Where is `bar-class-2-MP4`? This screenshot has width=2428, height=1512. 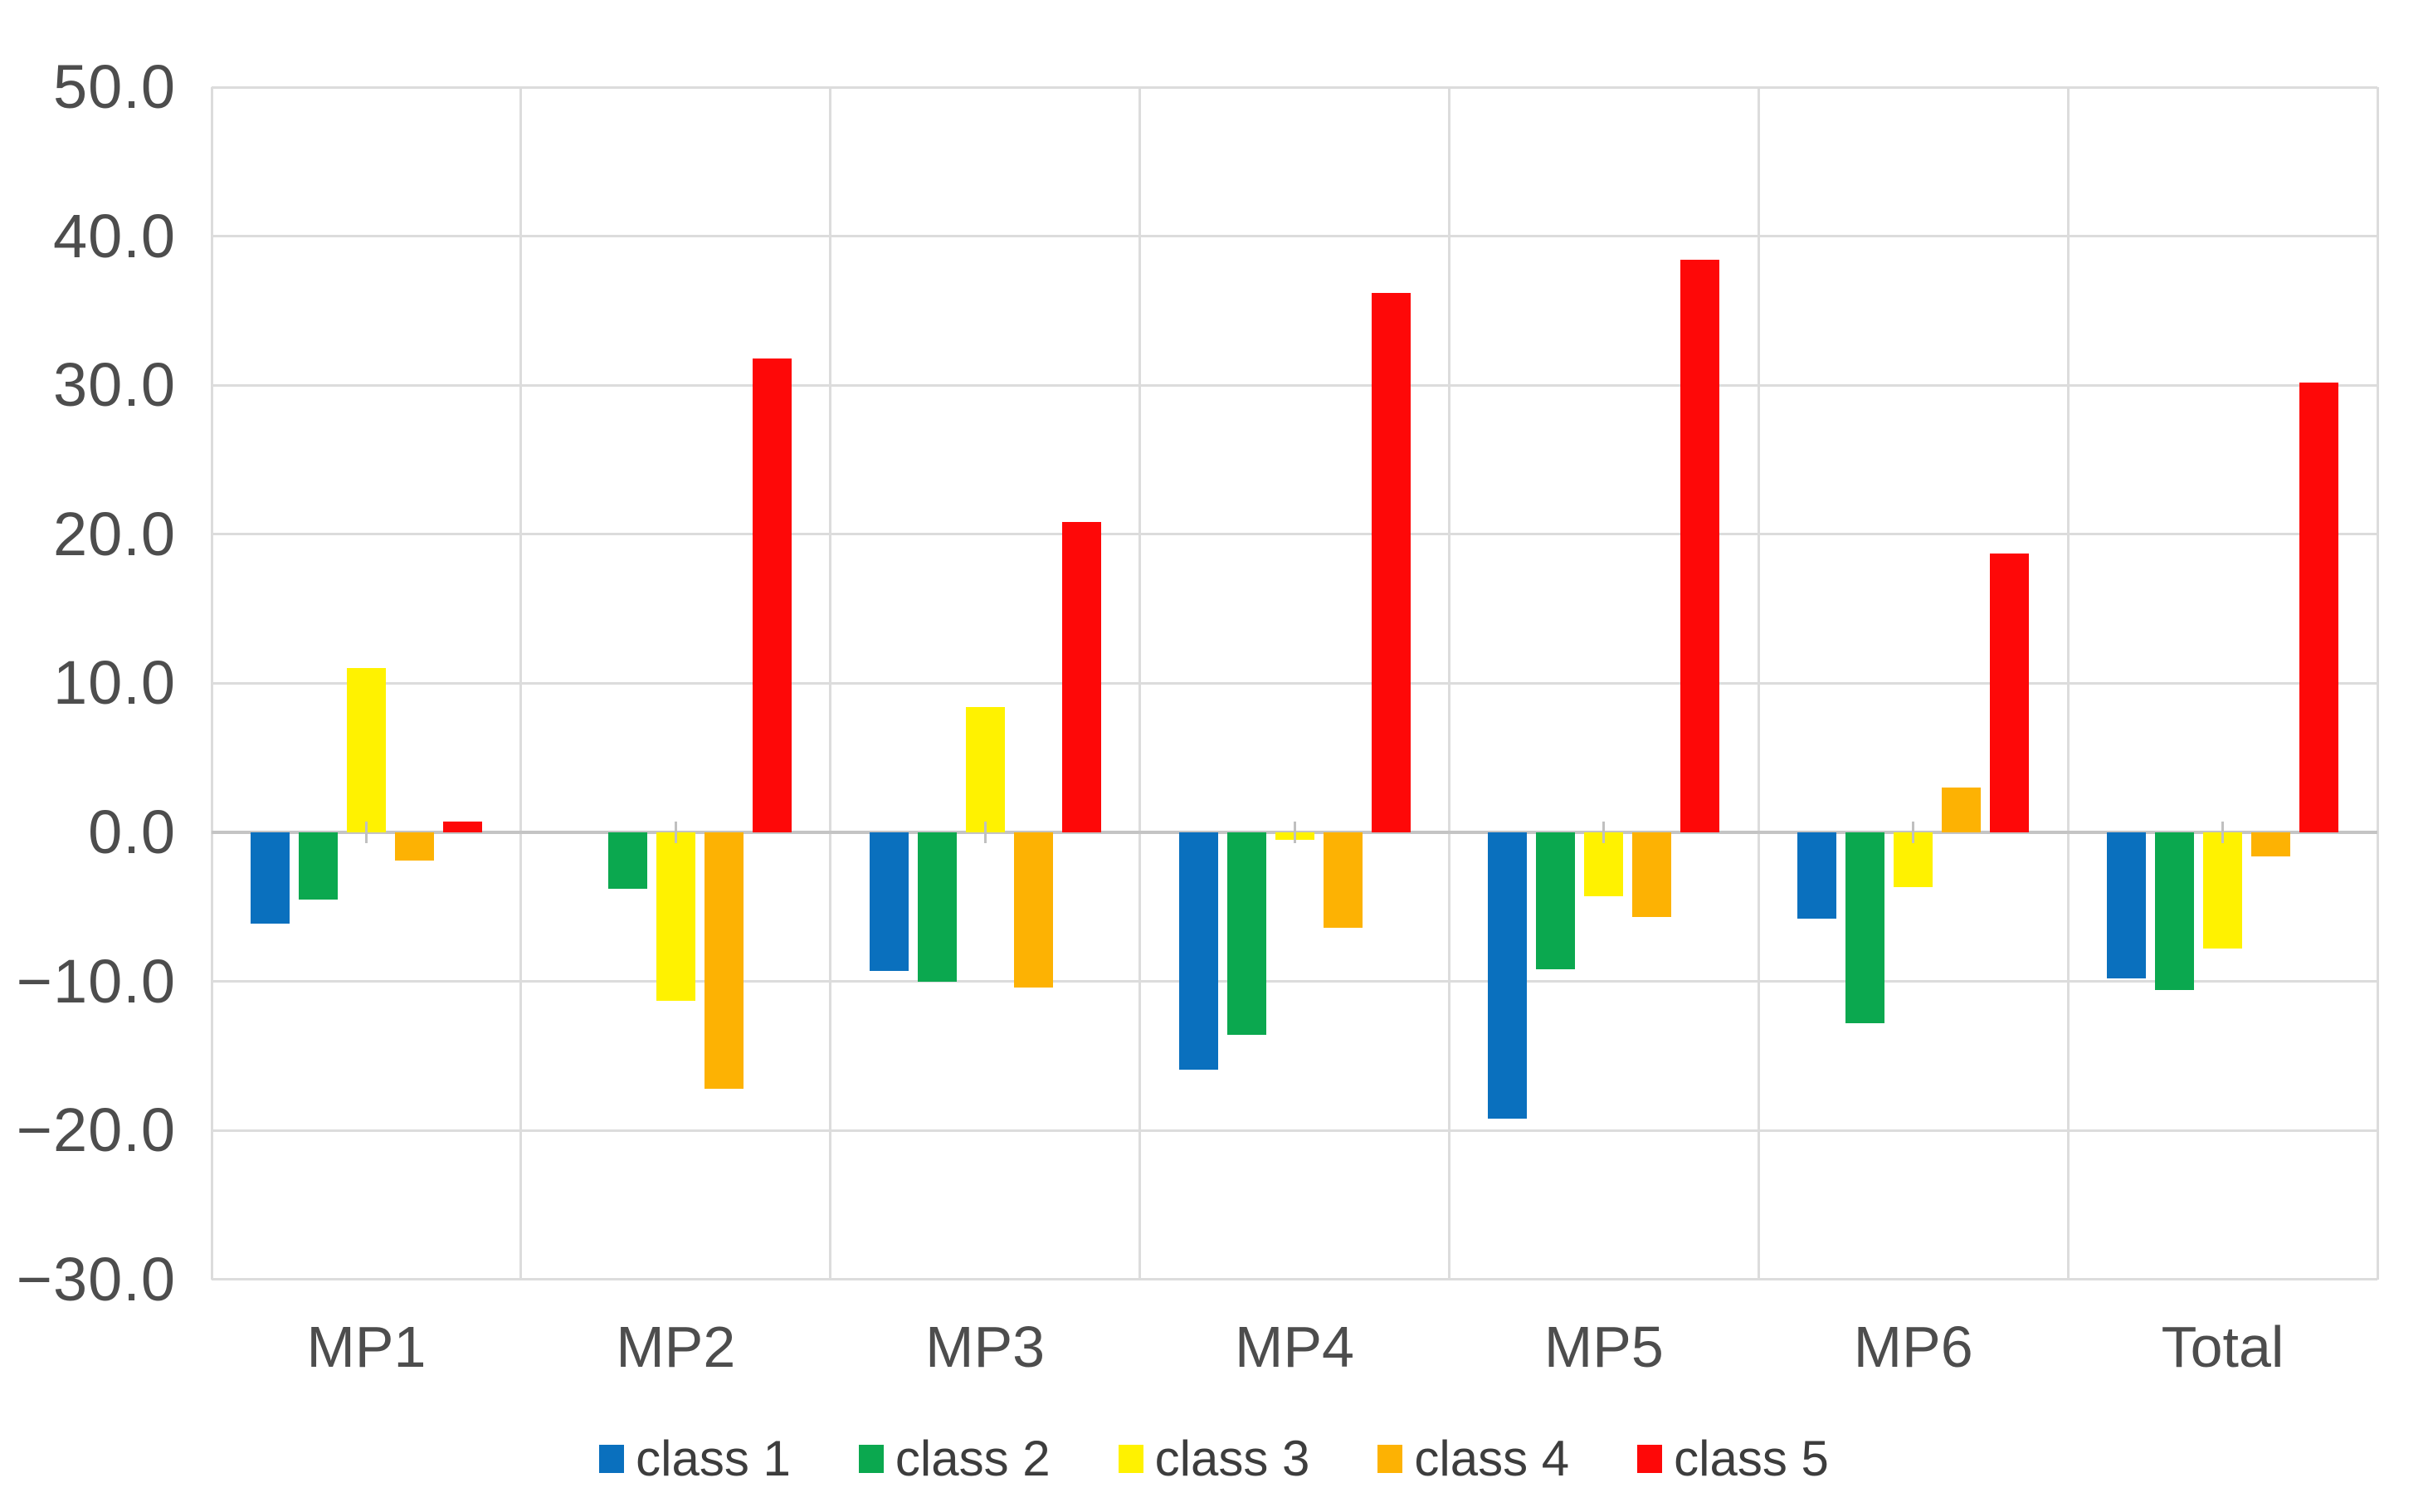 bar-class-2-MP4 is located at coordinates (1246, 934).